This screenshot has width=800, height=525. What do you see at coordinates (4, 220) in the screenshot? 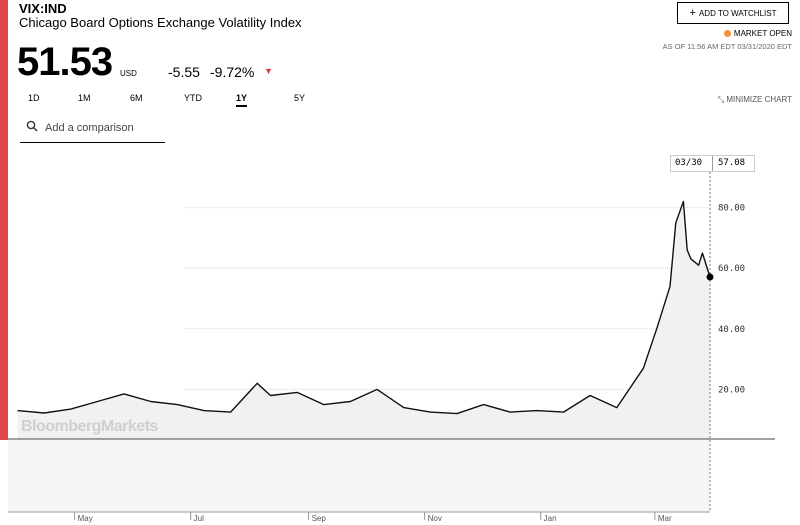
I see `accent-bar` at bounding box center [4, 220].